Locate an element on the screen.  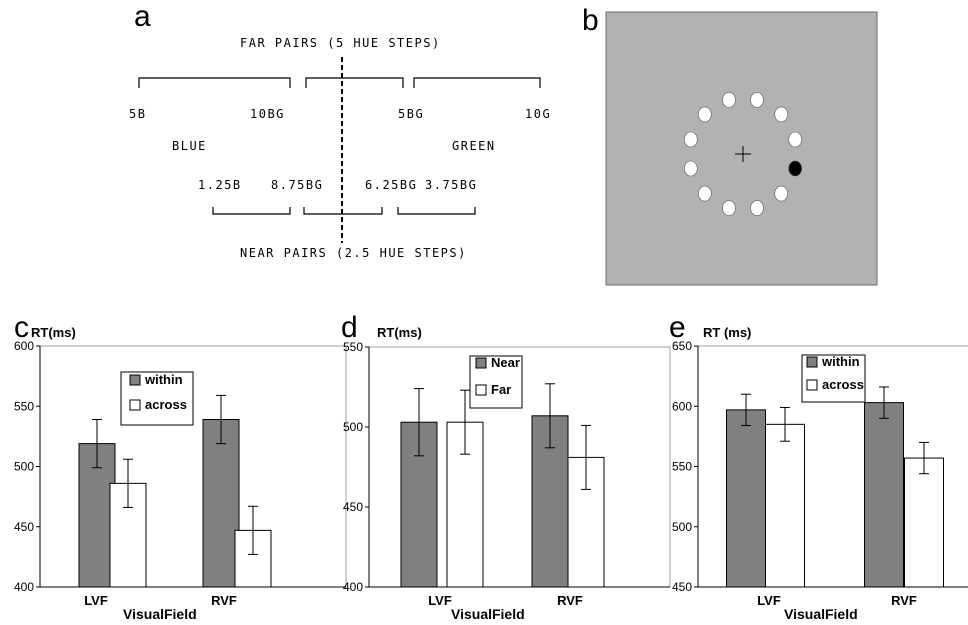
near-label-8-75bg: 8.75BG is located at coordinates (297, 185).